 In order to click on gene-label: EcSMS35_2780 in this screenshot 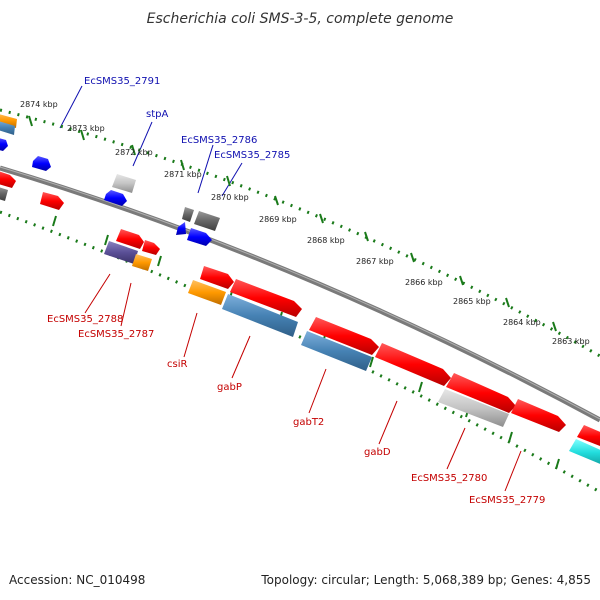, I will do `click(449, 478)`.